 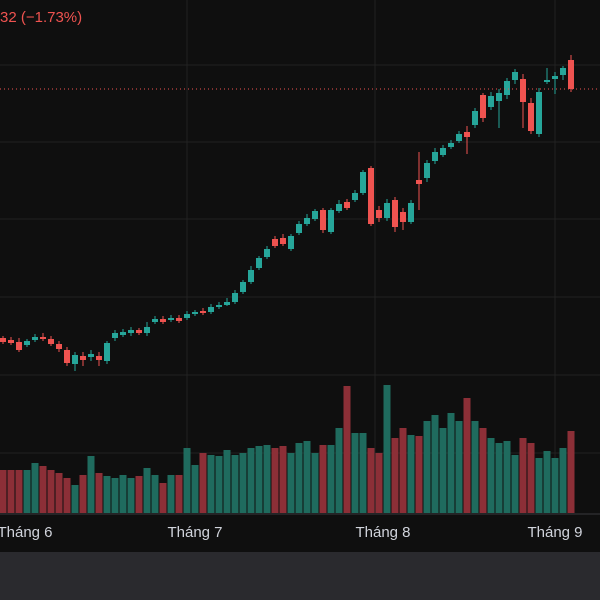 What do you see at coordinates (41, 17) in the screenshot?
I see `price-change: 32 (−1.73%)` at bounding box center [41, 17].